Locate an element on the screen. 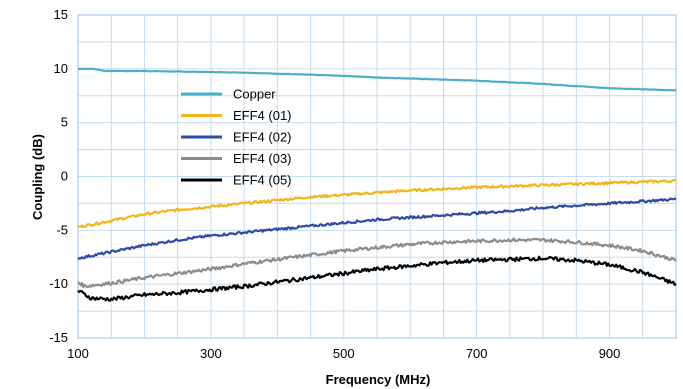 Image resolution: width=683 pixels, height=389 pixels. y-tick-labels: 15 10 5 0 -5 -10 -15 is located at coordinates (58, 176).